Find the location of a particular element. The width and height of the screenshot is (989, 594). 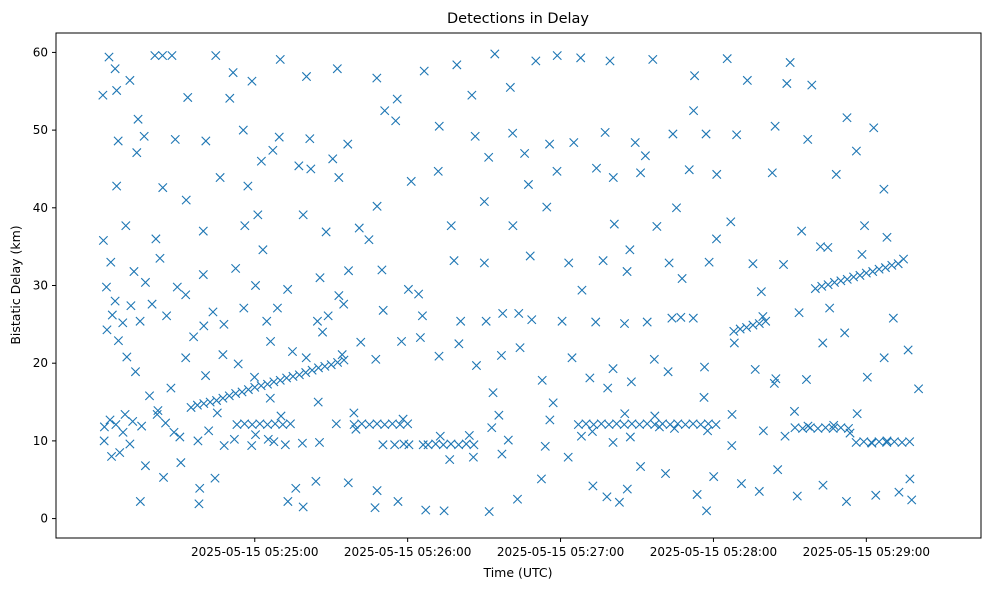

x-tick-label: 2025-05-15 05:26:00 is located at coordinates (407, 552).